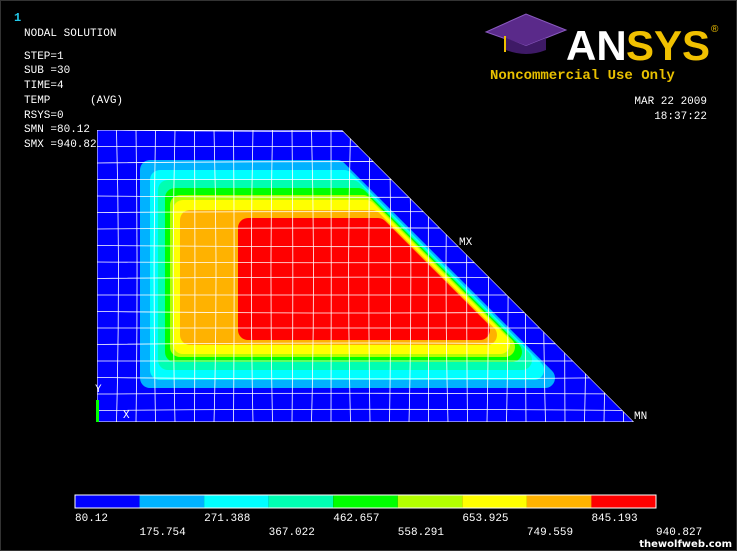 Image resolution: width=737 pixels, height=551 pixels. I want to click on legend-label: 845.193, so click(614, 519).